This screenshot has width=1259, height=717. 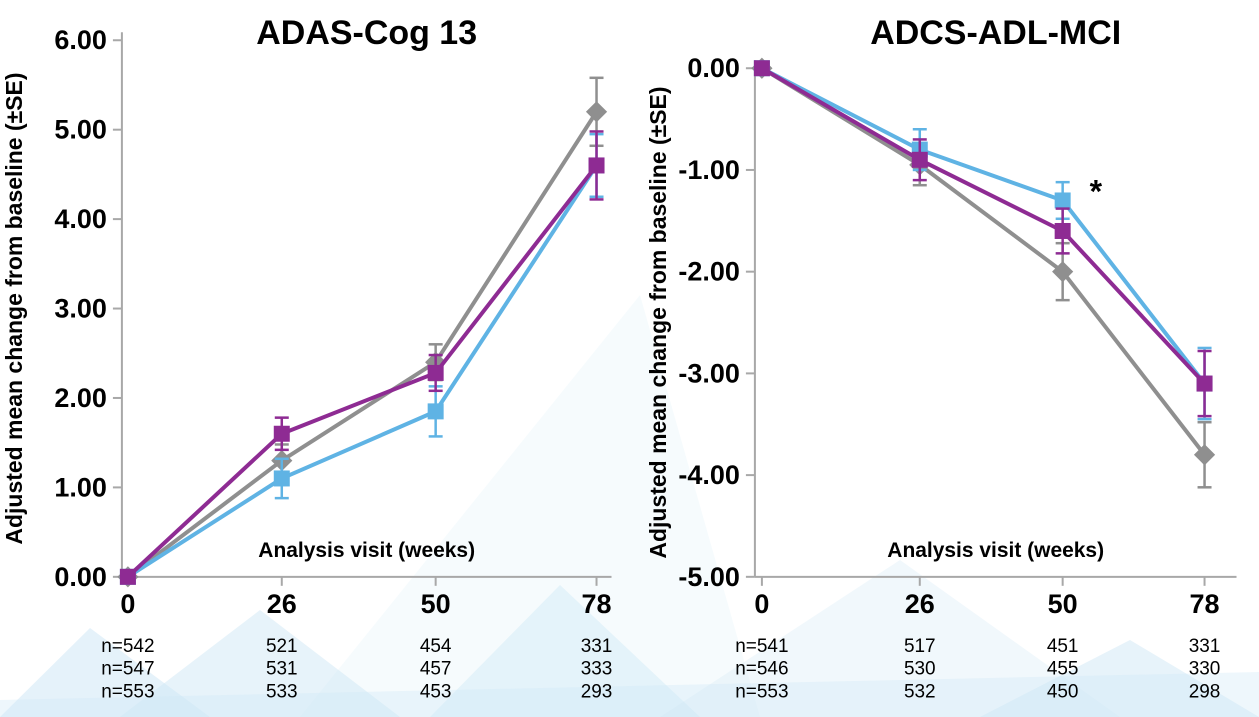 What do you see at coordinates (80, 398) in the screenshot?
I see `y-tick-label: 2.00` at bounding box center [80, 398].